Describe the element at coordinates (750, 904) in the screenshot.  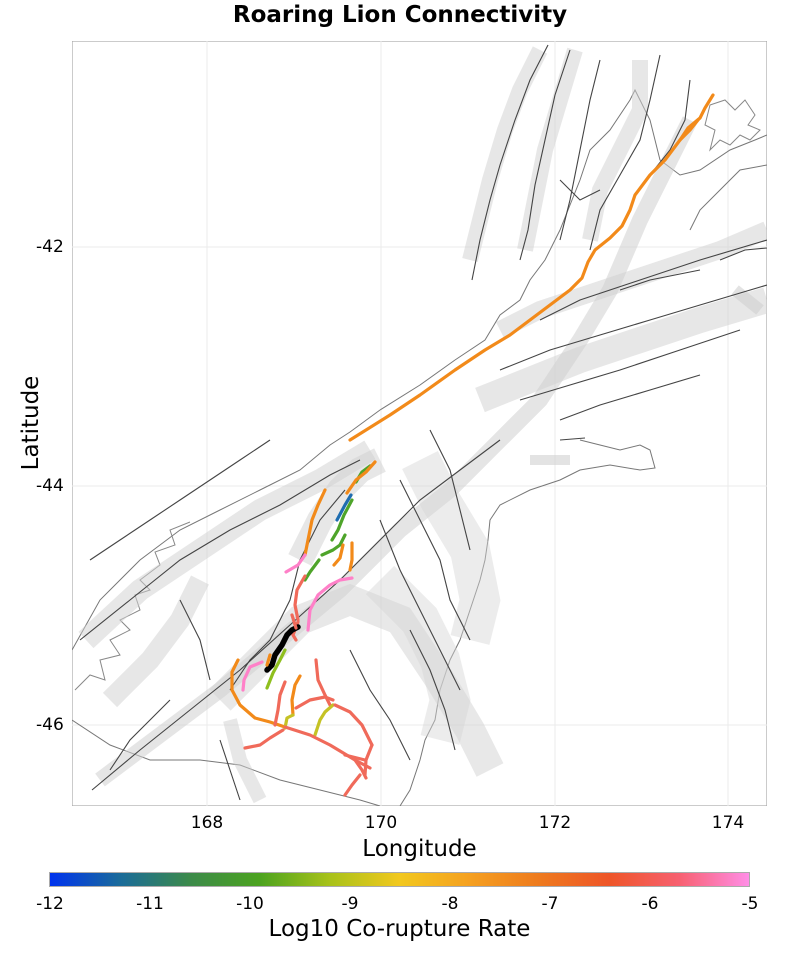
I see `colorbar-tick: -5` at that location.